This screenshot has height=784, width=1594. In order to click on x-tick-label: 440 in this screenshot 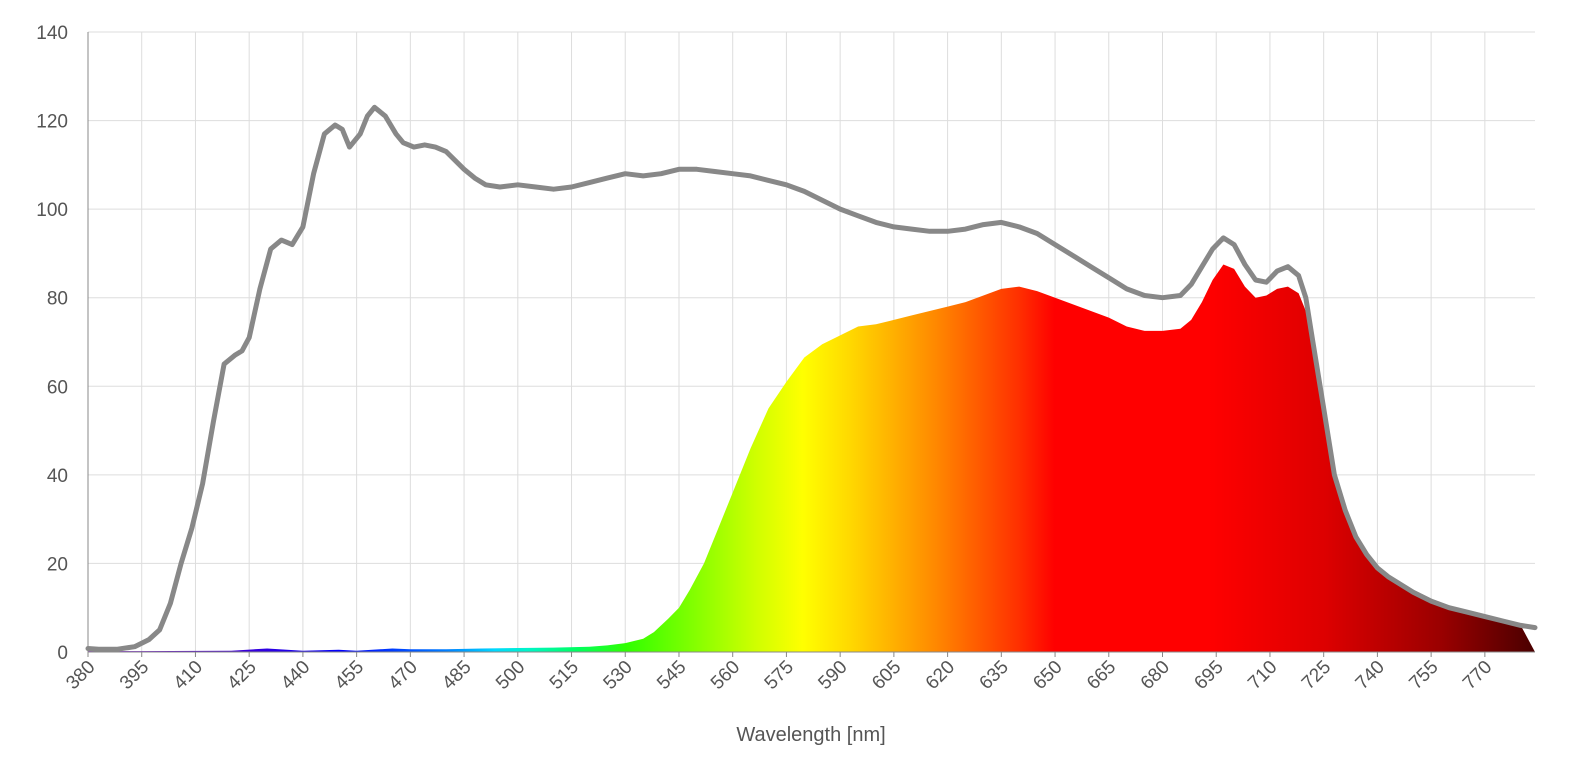, I will do `click(295, 675)`.